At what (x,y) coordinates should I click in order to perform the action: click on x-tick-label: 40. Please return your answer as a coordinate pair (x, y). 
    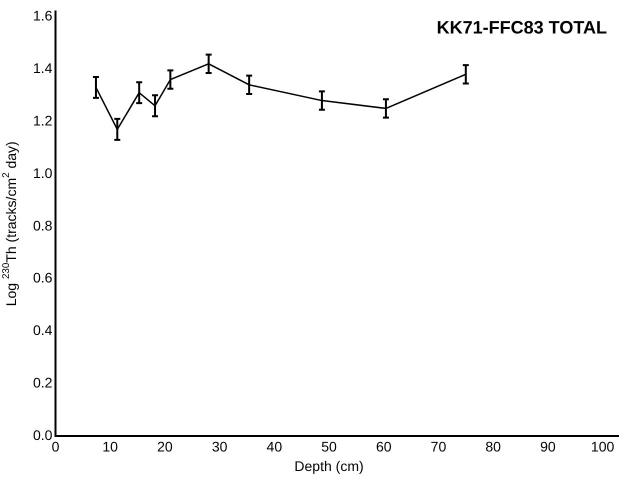
    Looking at the image, I should click on (274, 446).